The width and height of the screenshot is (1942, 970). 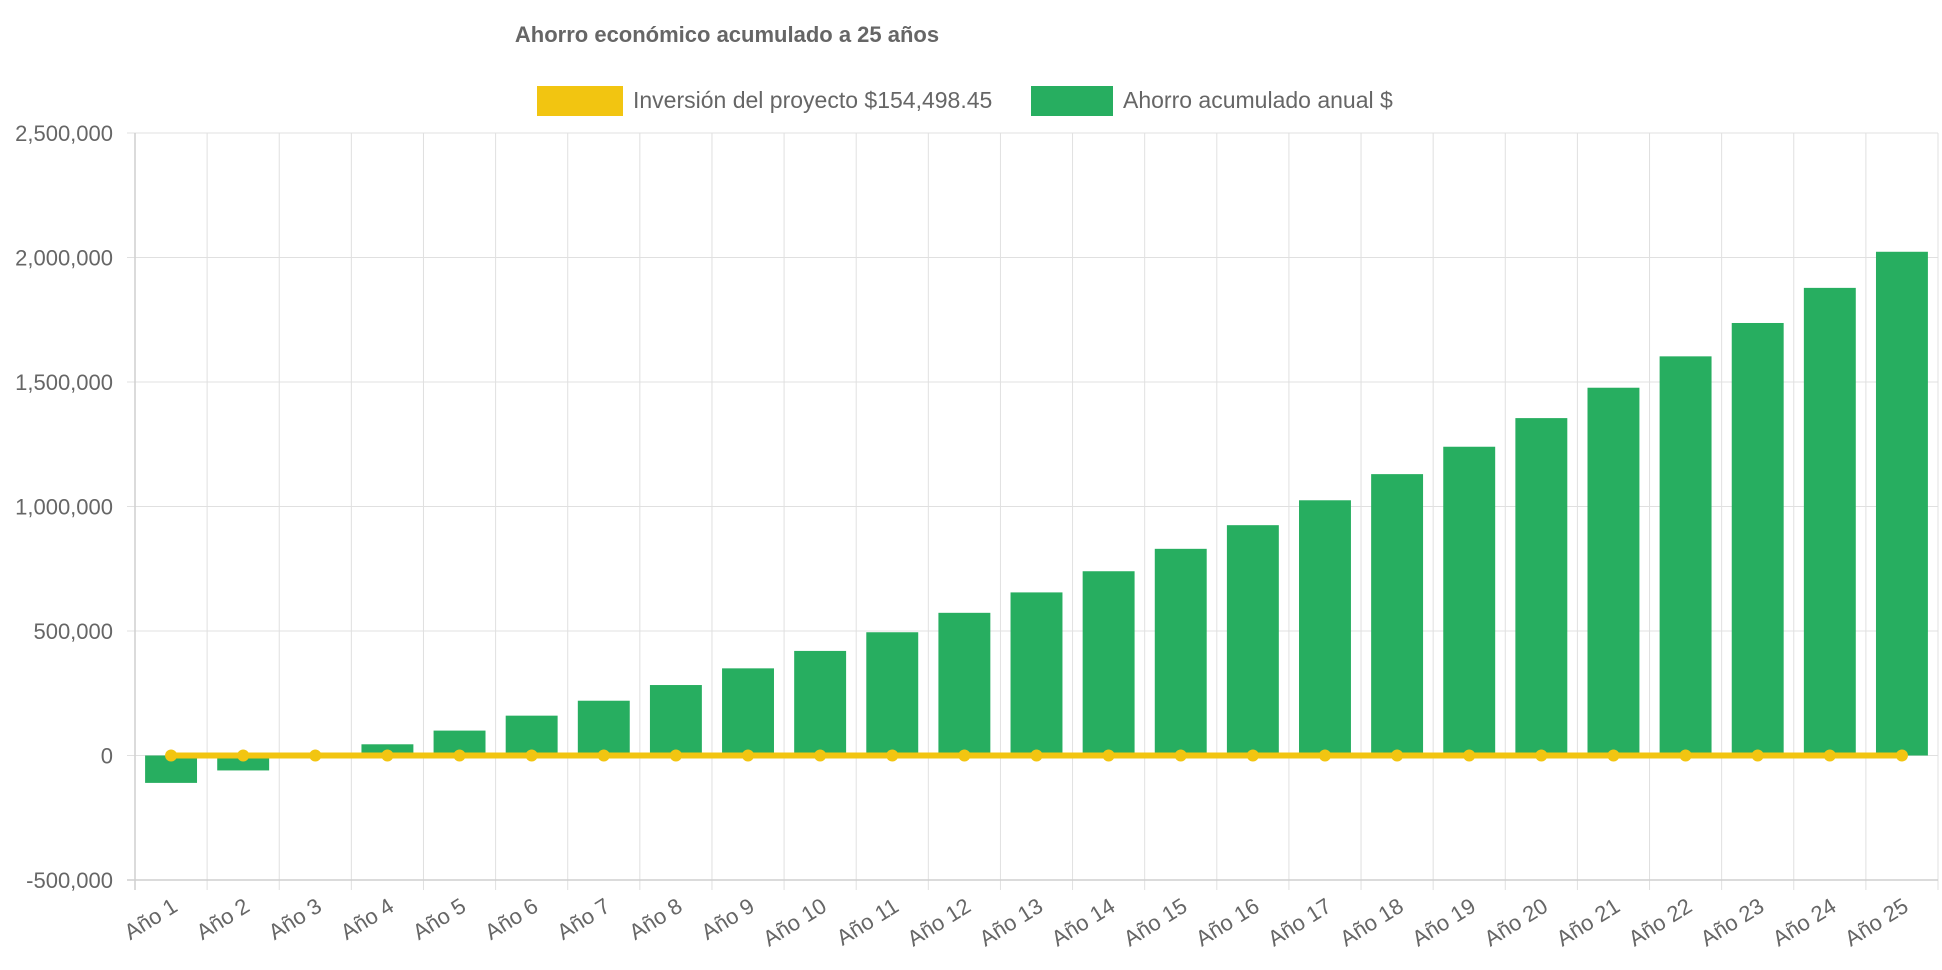 I want to click on x-tick-label: Año 2, so click(x=223, y=919).